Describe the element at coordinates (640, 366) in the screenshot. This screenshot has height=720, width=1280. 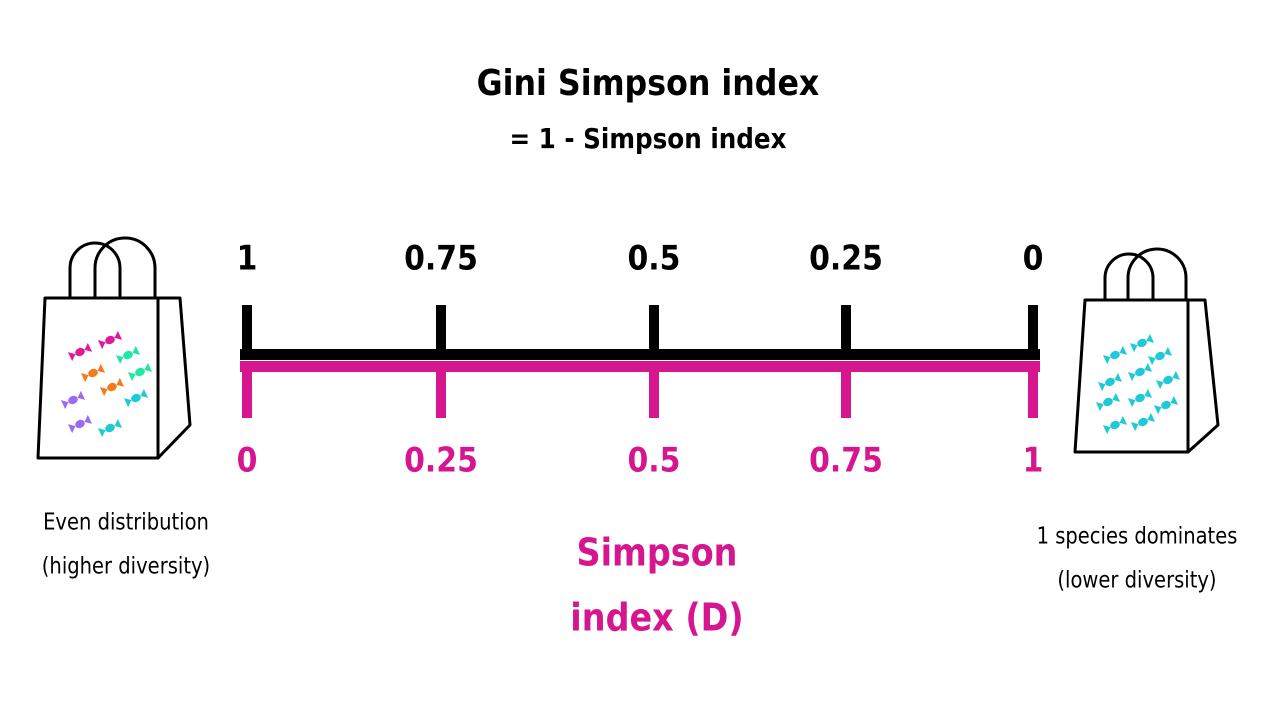
I see `bottom-scale-line` at that location.